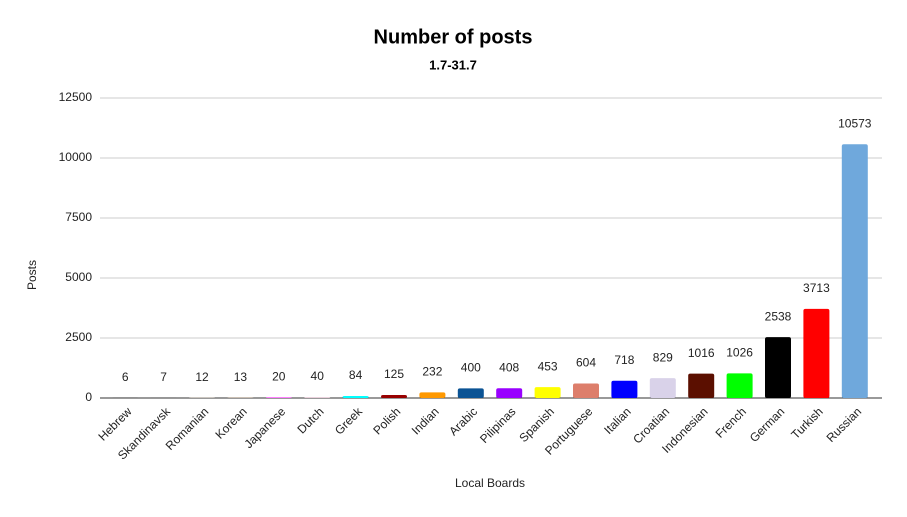 The image size is (907, 517). I want to click on x-axis-title: Local Boards, so click(490, 483).